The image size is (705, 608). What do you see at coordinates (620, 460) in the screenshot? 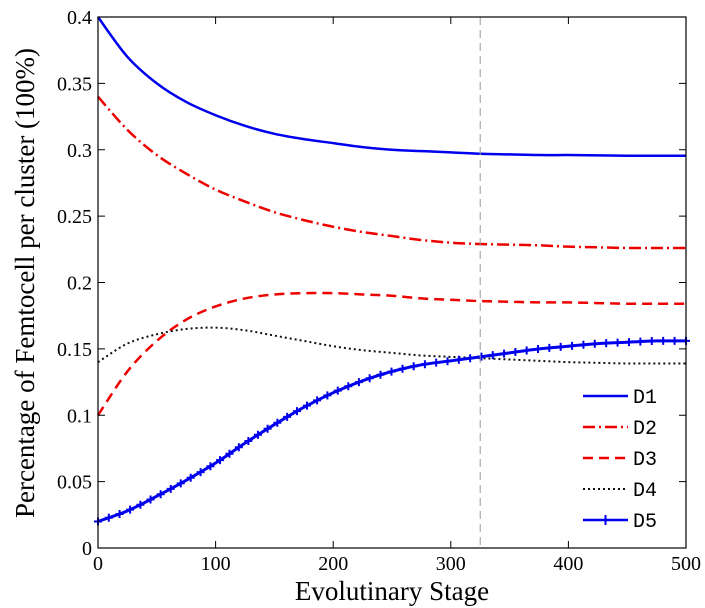
I see `legend: D1 D2 D3 D4 D5` at bounding box center [620, 460].